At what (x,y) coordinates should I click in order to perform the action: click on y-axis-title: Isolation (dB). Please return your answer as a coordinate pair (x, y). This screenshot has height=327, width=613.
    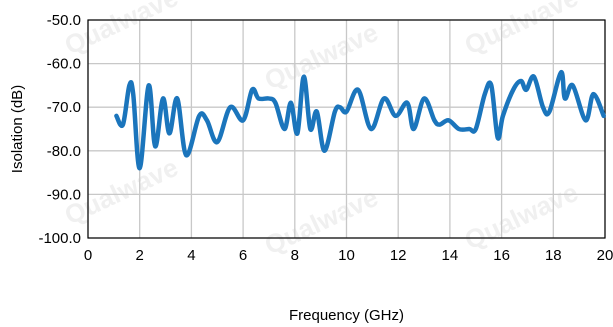
    Looking at the image, I should click on (17, 129).